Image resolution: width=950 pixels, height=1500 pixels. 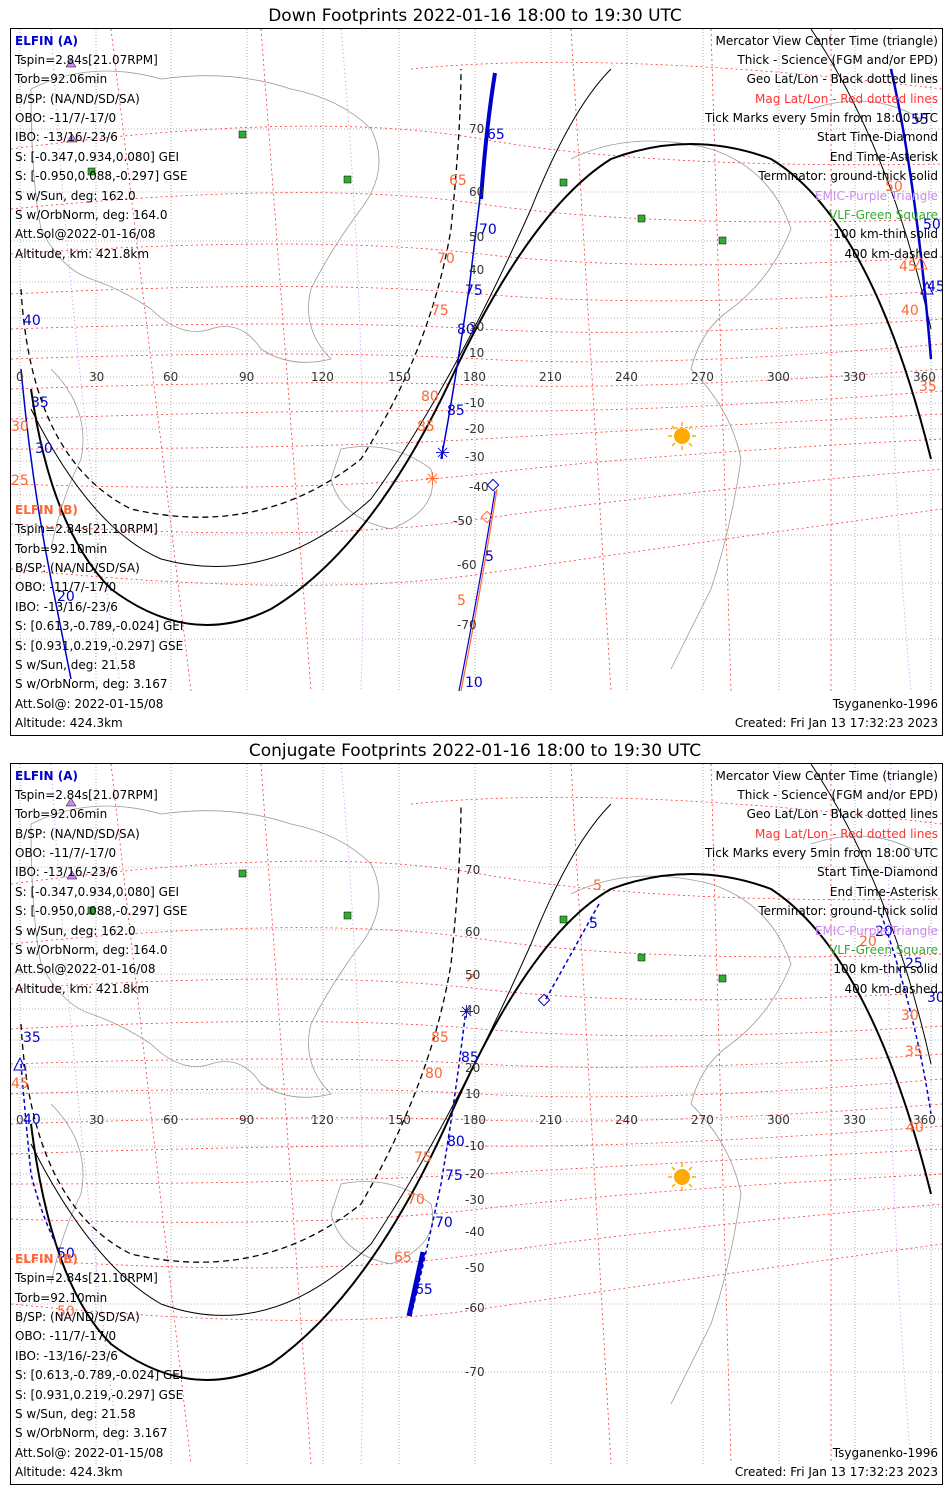 I want to click on legend-line: 100 km-thin solid, so click(x=885, y=234).